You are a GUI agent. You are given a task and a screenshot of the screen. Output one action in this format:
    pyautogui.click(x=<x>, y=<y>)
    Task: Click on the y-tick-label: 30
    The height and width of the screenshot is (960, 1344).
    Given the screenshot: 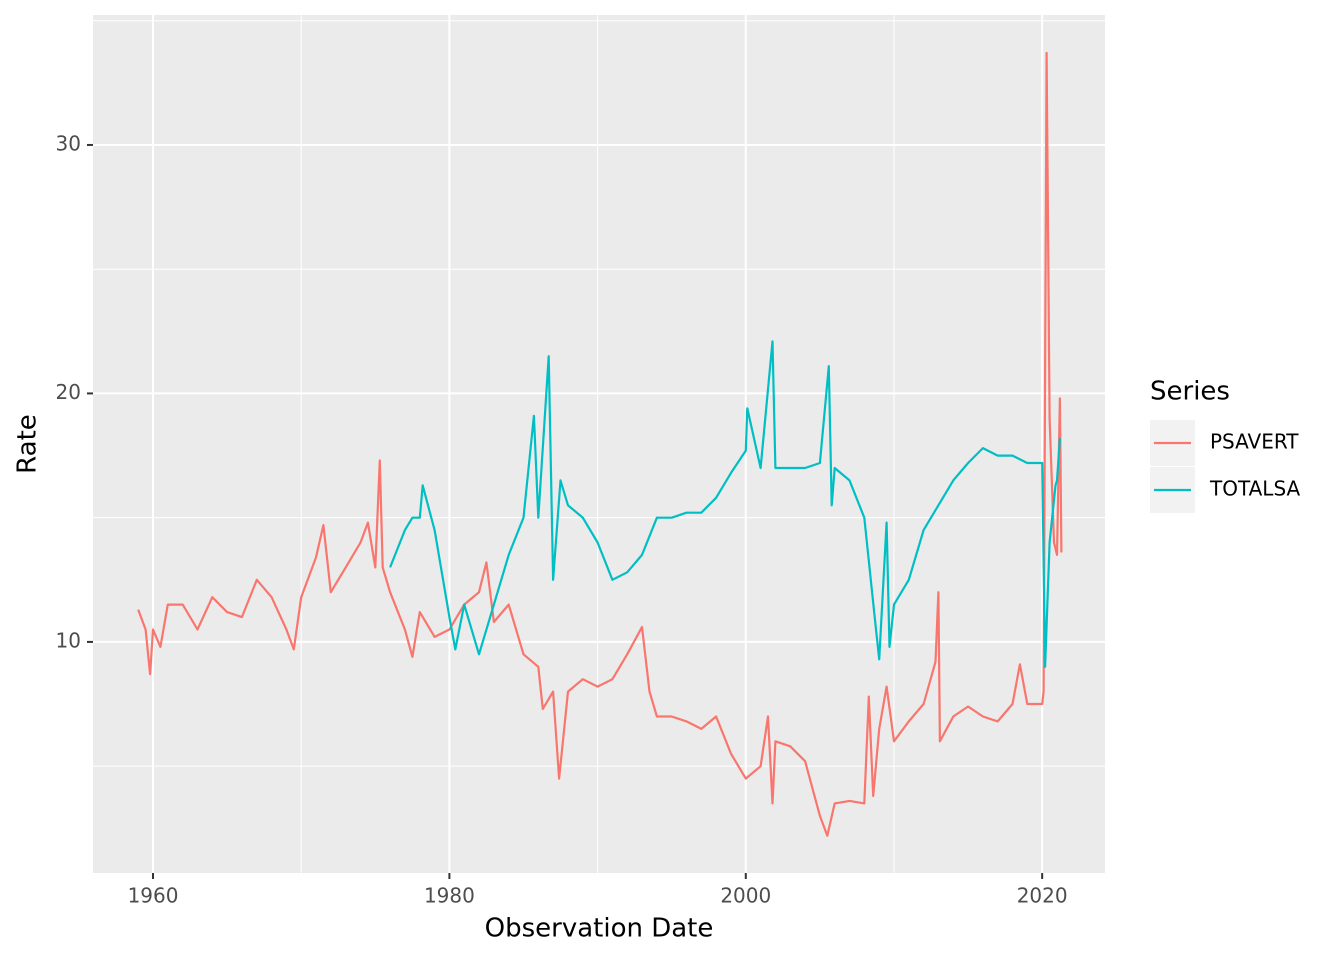 What is the action you would take?
    pyautogui.click(x=68, y=143)
    